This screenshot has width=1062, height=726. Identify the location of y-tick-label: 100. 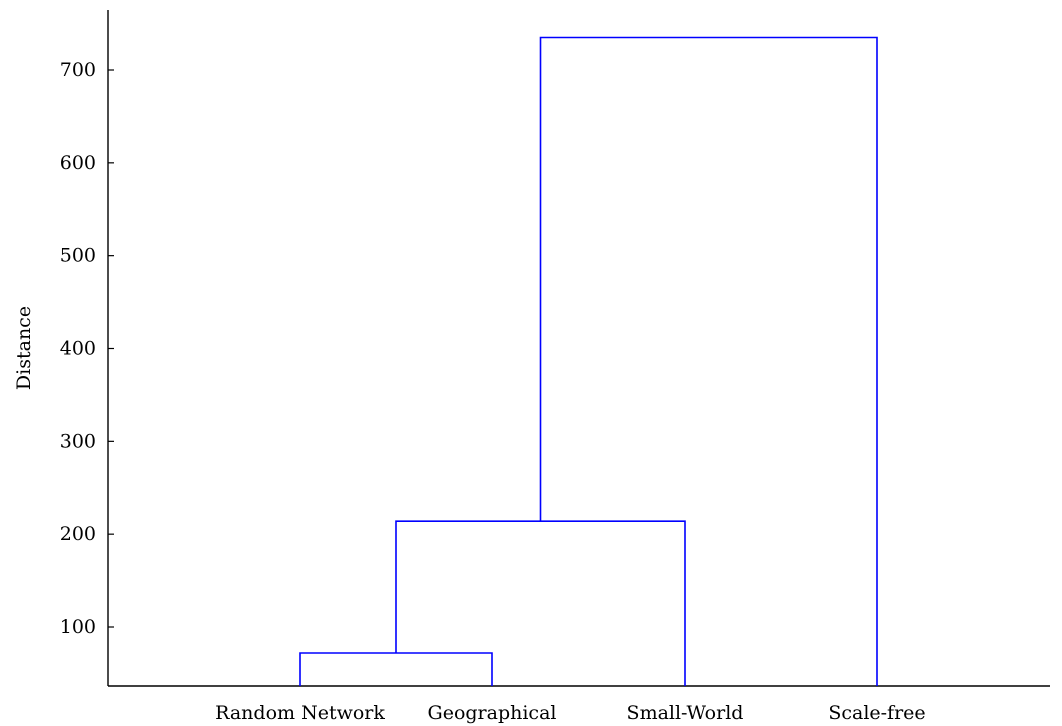
(78, 627).